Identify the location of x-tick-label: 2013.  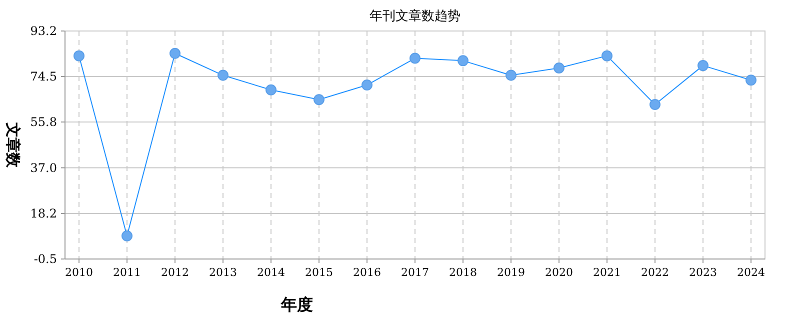
(223, 272).